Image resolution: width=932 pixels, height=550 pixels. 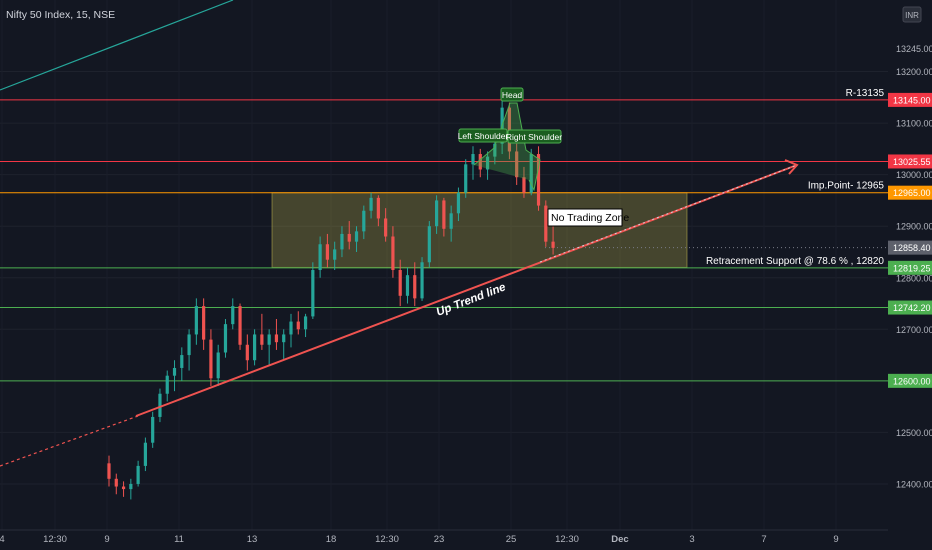 I want to click on time-tick-label: 11, so click(x=179, y=539).